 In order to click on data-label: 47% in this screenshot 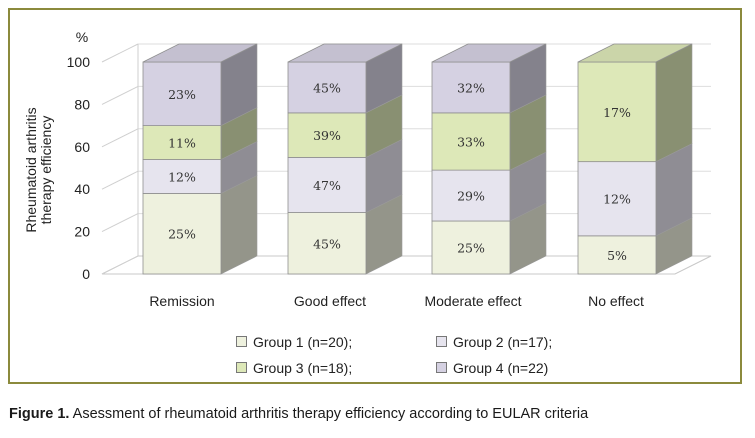, I will do `click(327, 185)`.